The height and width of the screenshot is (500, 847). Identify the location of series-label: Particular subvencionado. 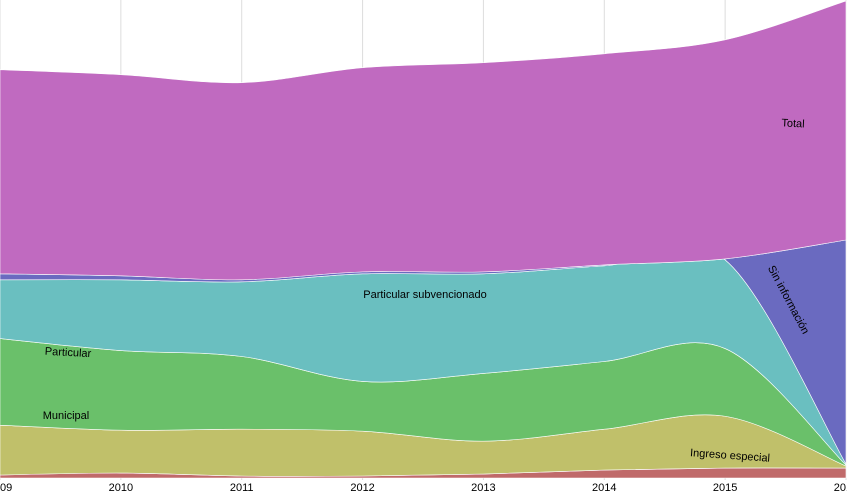
(425, 295).